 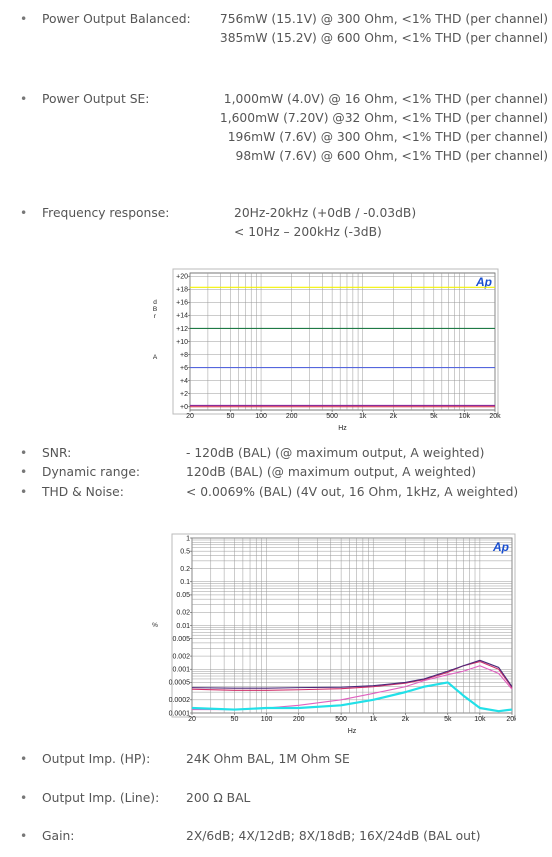 What do you see at coordinates (182, 303) in the screenshot?
I see `y-tick-label: +16` at bounding box center [182, 303].